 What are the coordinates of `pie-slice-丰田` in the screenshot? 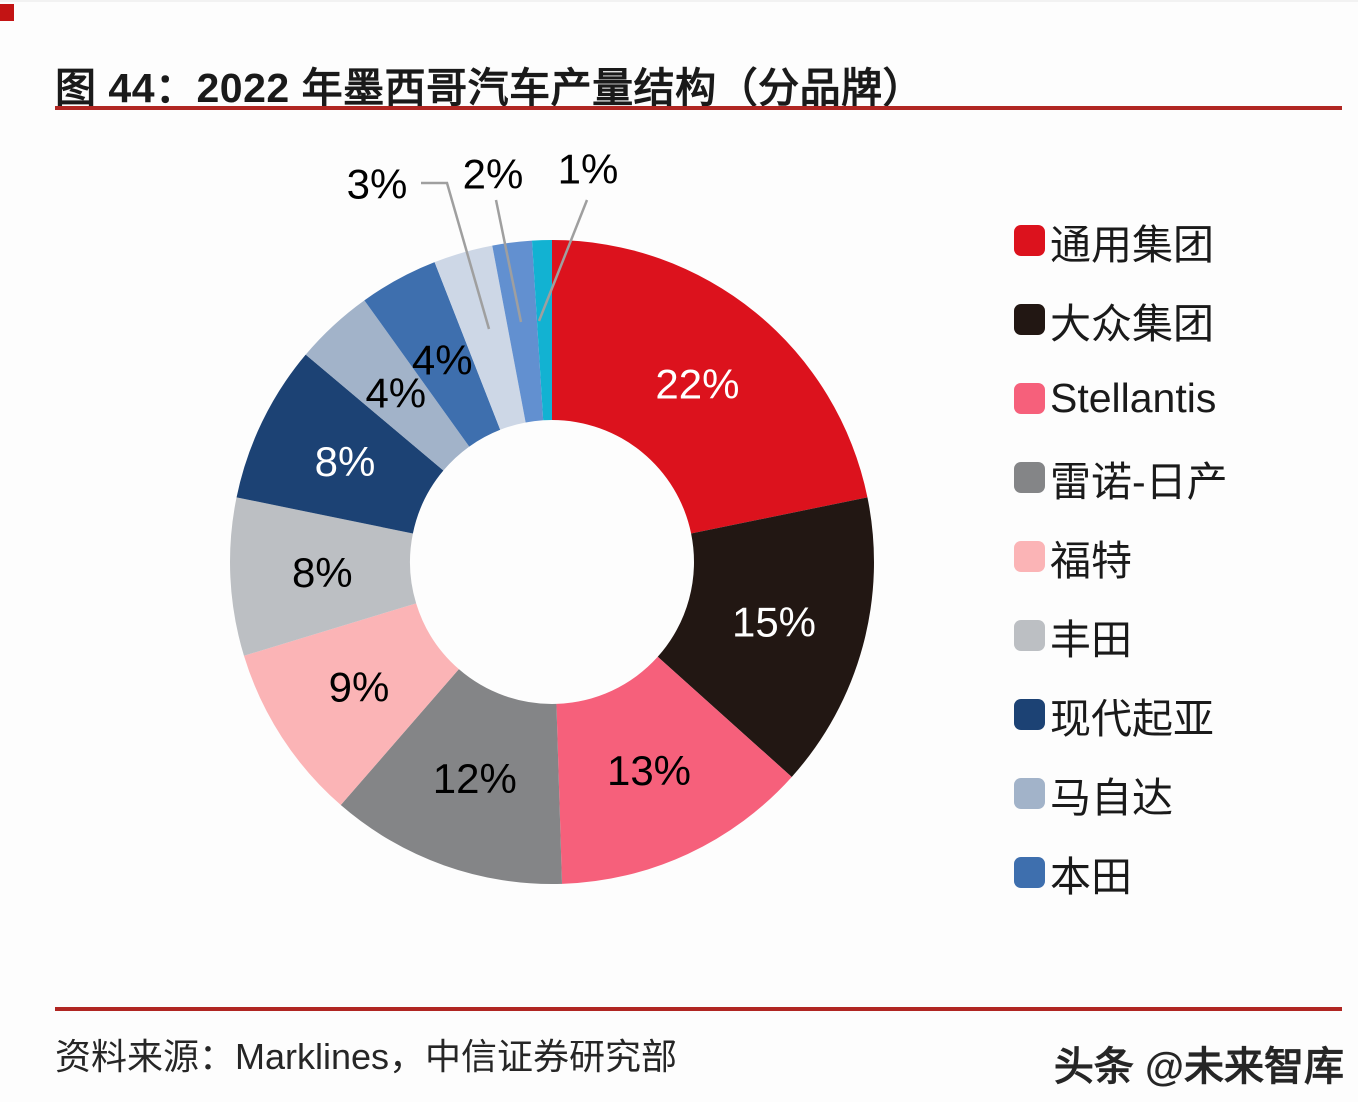 It's located at (323, 576).